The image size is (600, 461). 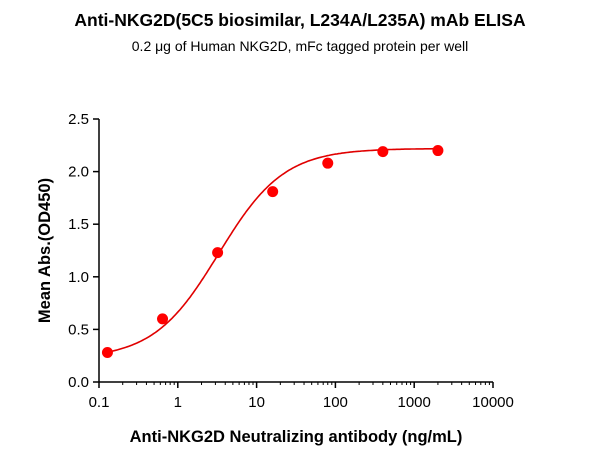 I want to click on y-axis-label: Mean Abs.(OD450), so click(x=45, y=250).